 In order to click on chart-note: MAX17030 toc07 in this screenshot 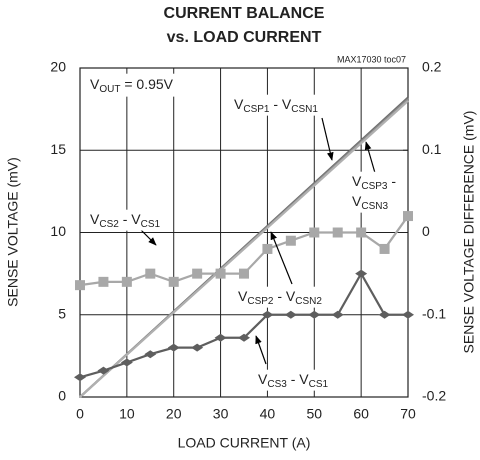, I will do `click(371, 59)`.